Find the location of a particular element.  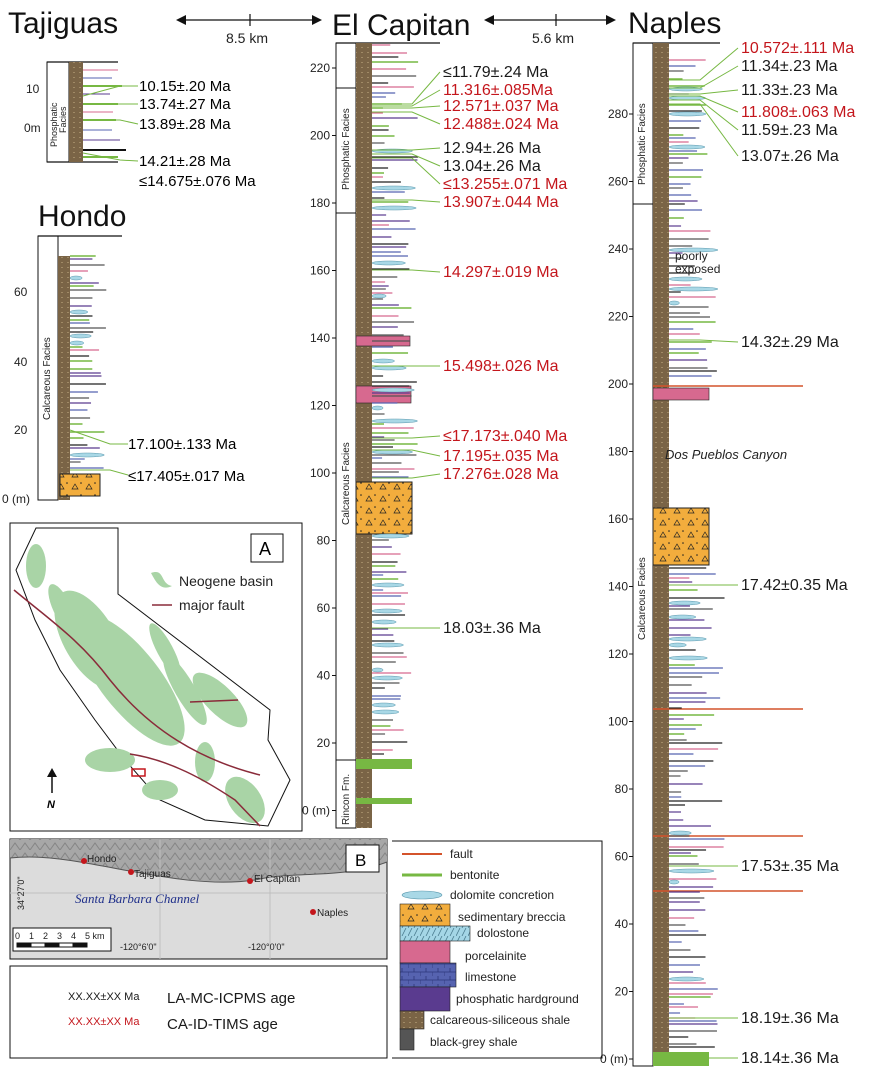

neogene-basins is located at coordinates (145, 684).